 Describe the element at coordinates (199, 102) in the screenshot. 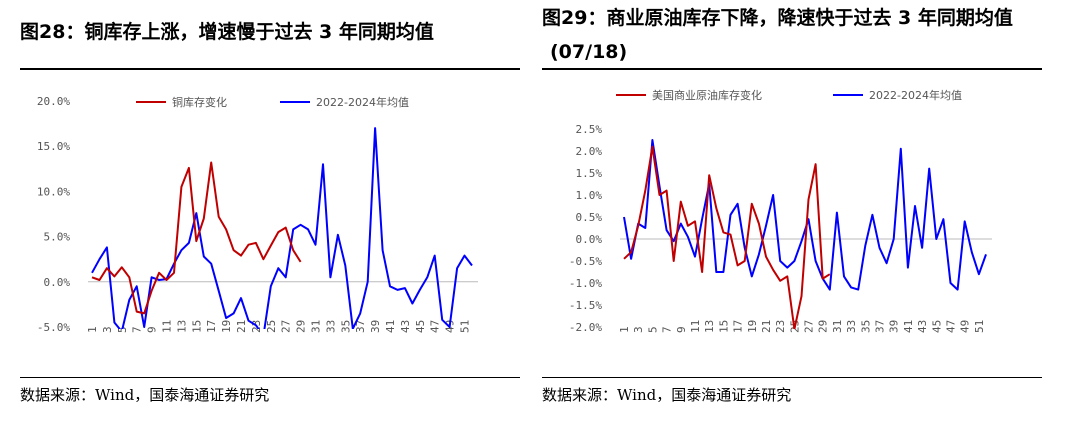

I see `legend-label-red: 铜库存变化` at that location.